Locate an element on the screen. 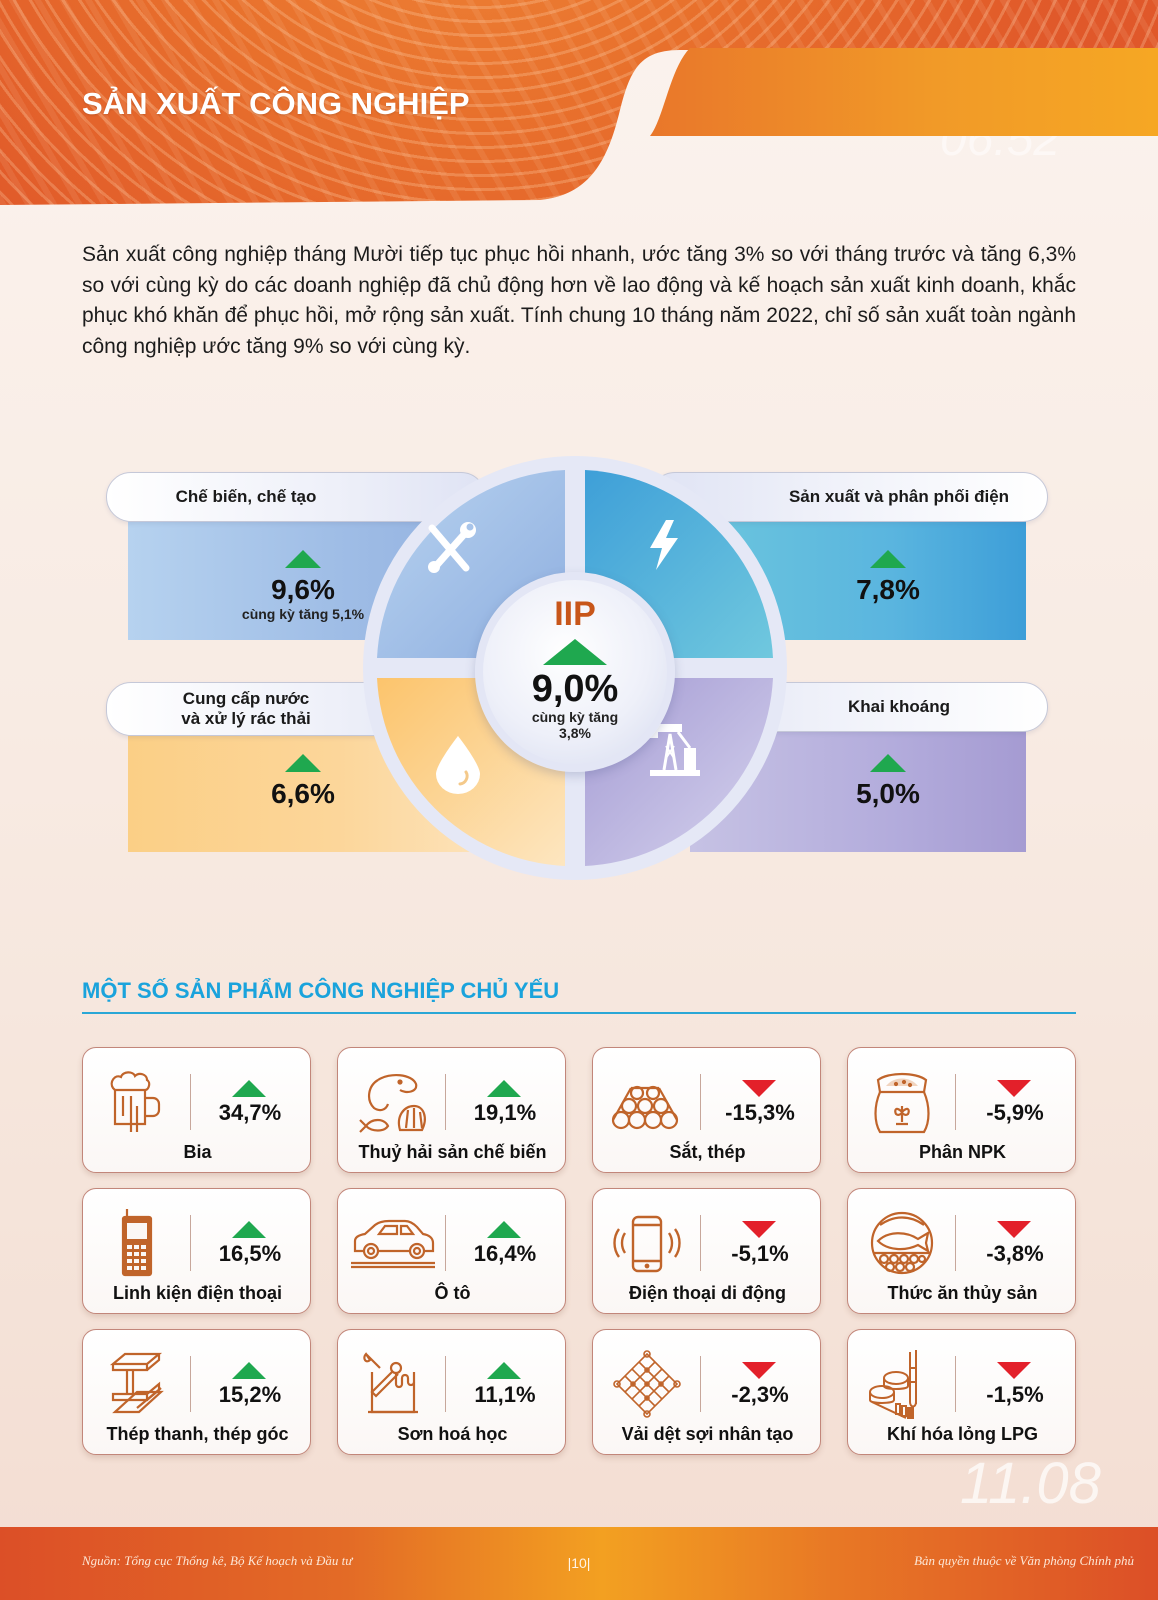  iip-title: IIP is located at coordinates (575, 614).